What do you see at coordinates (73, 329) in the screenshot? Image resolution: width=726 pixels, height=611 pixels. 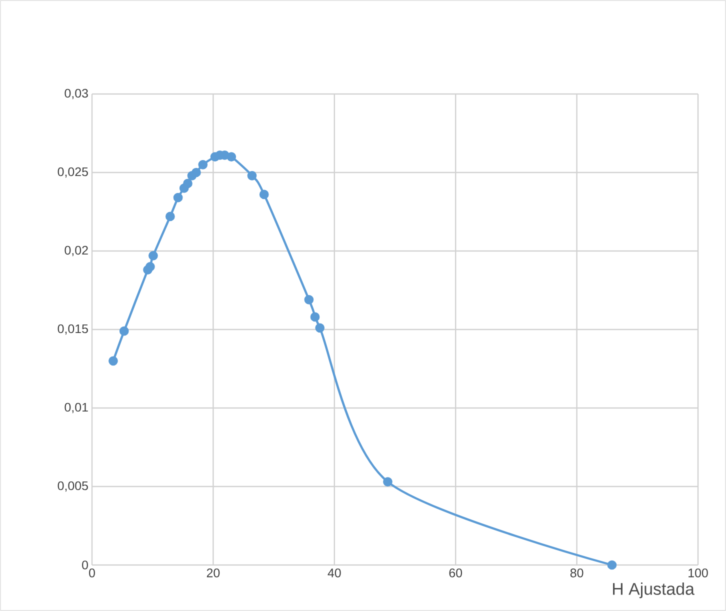 I see `y-tick-label: 0,015` at bounding box center [73, 329].